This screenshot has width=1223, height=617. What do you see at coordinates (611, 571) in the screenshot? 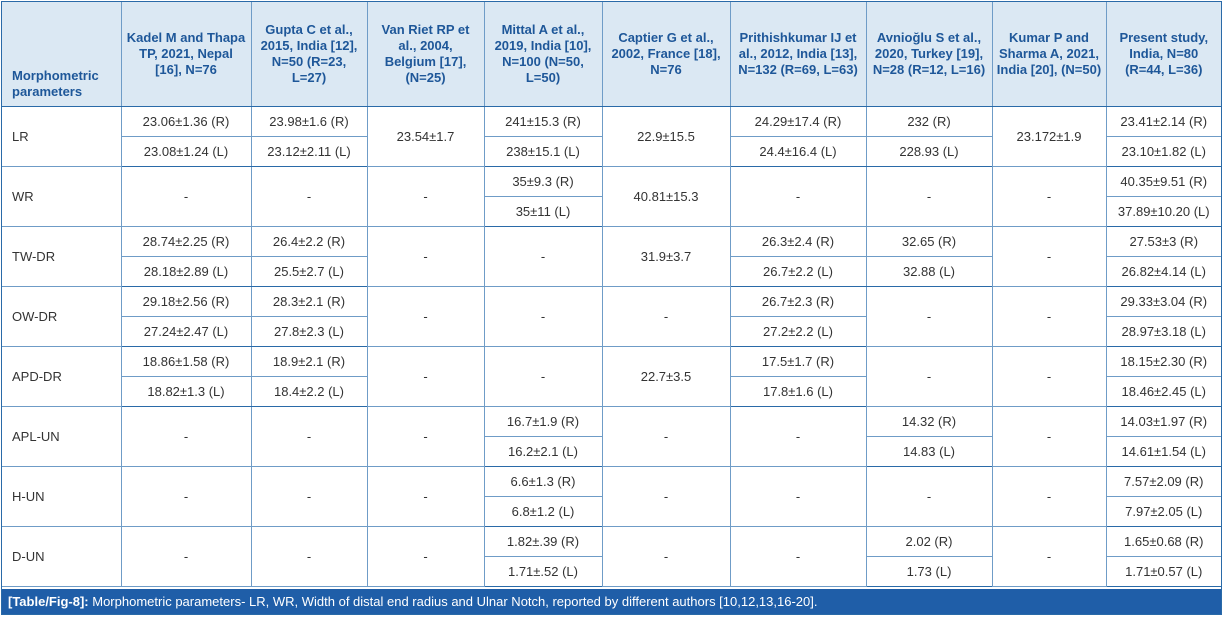
I see `table-row: 1.71±.52 (L) 1.73 (L) 1.71±0.57 (L)` at bounding box center [611, 571].